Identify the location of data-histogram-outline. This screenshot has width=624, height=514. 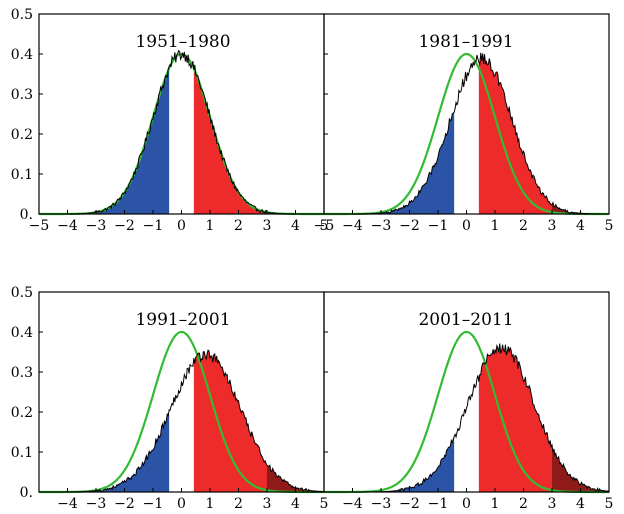
(181, 132).